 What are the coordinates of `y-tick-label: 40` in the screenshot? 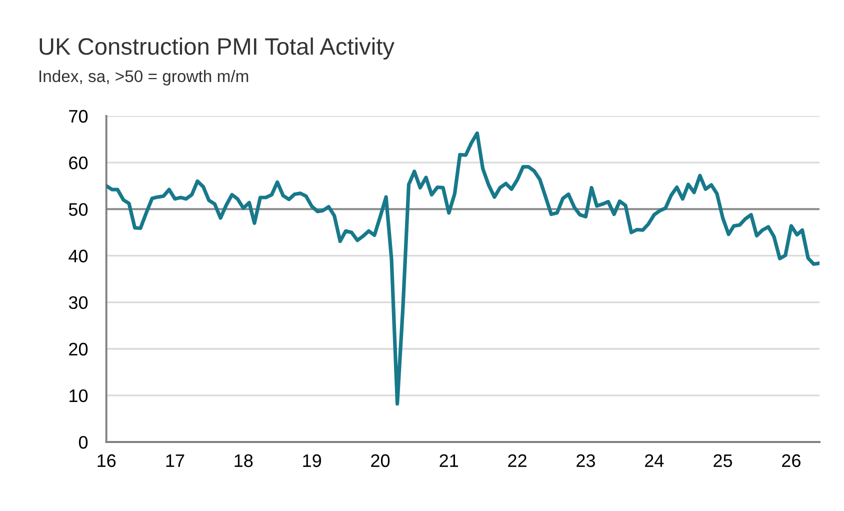 It's located at (78, 256).